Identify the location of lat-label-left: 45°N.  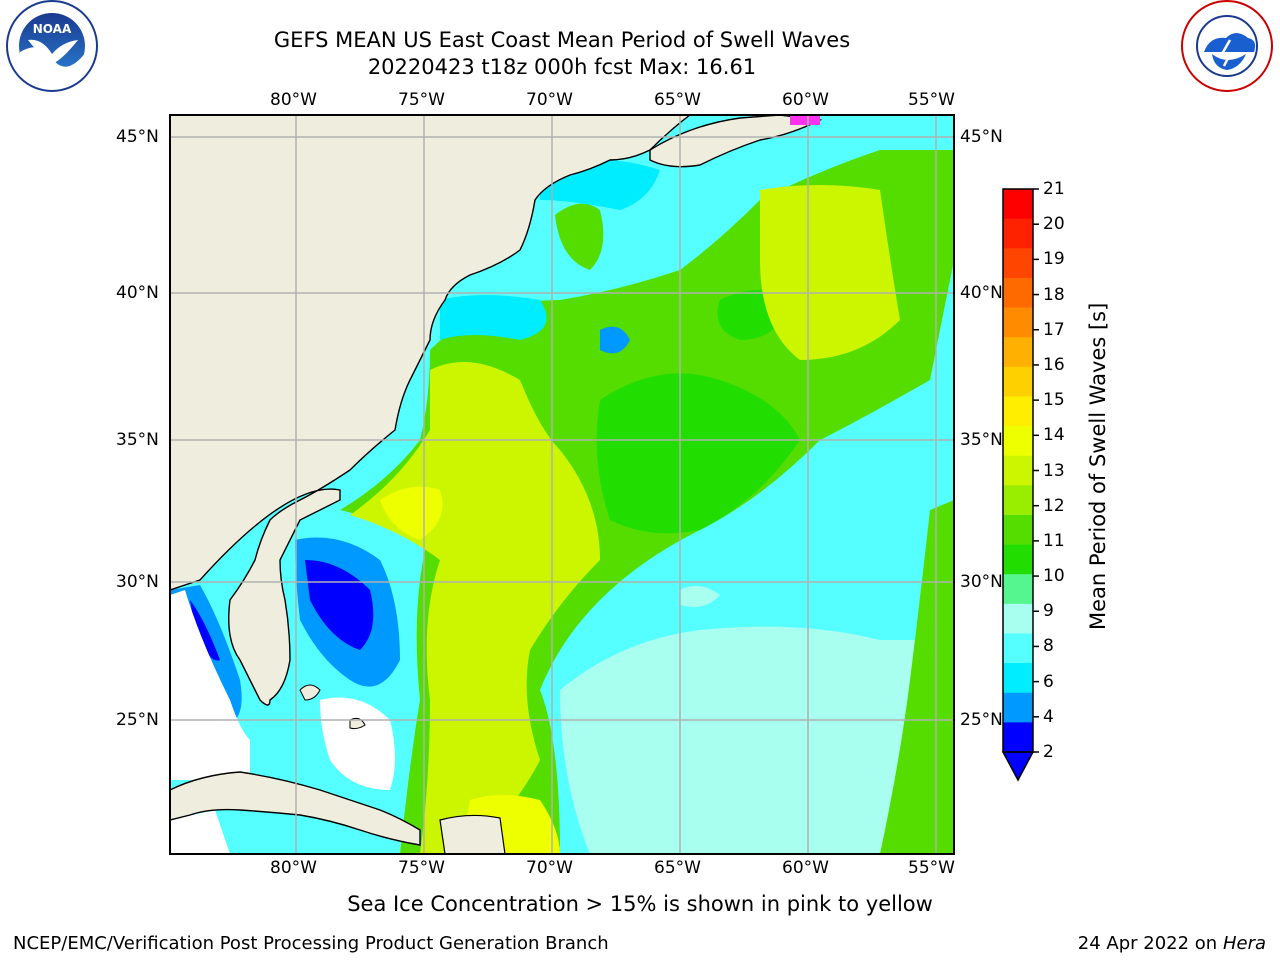
(137, 137).